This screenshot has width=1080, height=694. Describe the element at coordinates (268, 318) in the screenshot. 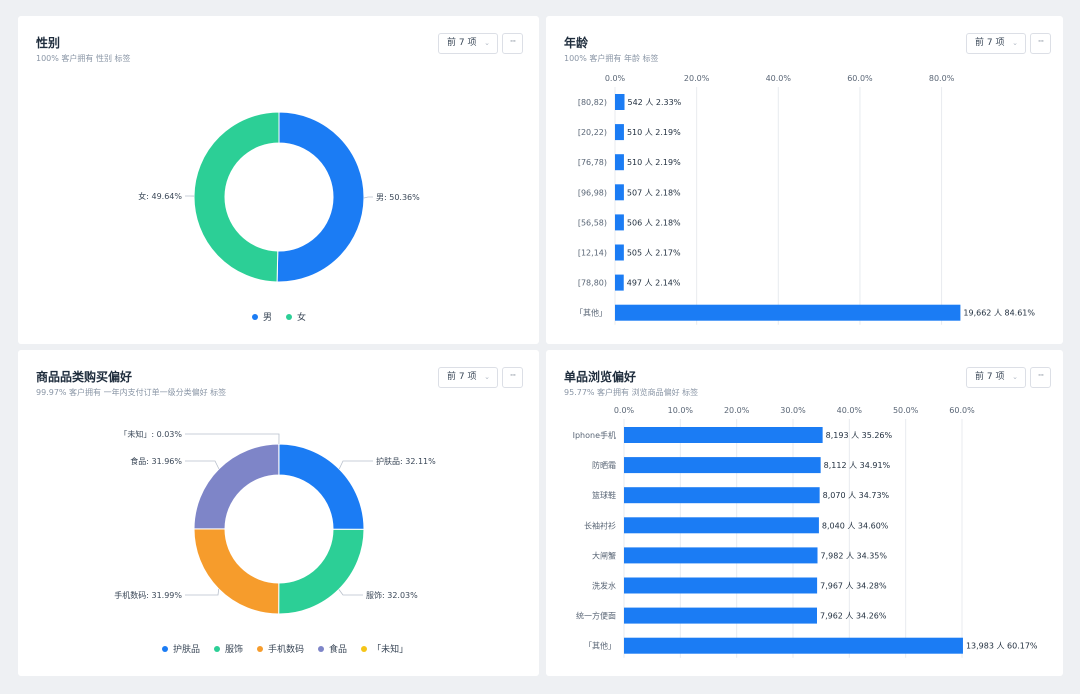

I see `legend-label: 男` at that location.